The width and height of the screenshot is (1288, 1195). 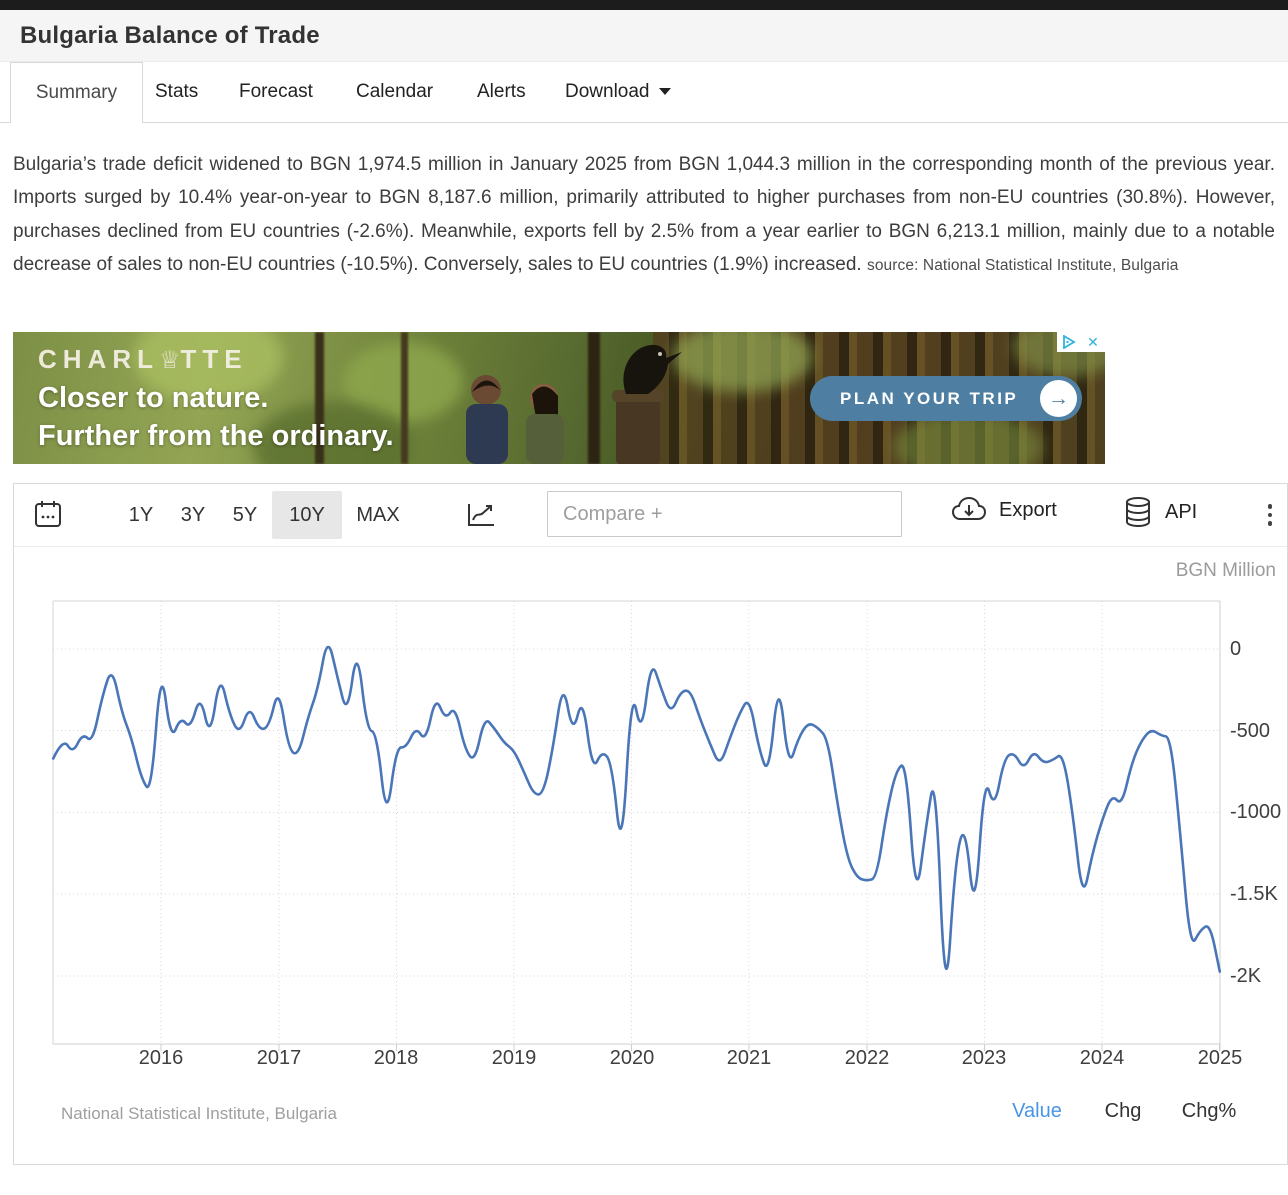 What do you see at coordinates (984, 1058) in the screenshot?
I see `x-axis-label: 2023` at bounding box center [984, 1058].